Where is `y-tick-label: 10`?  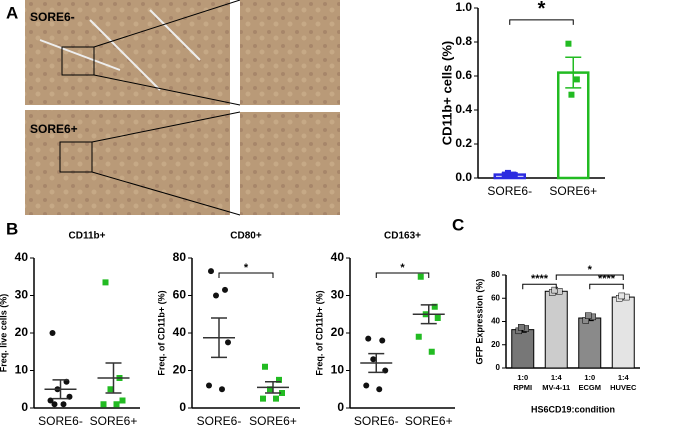 y-tick-label: 10 is located at coordinates (338, 370).